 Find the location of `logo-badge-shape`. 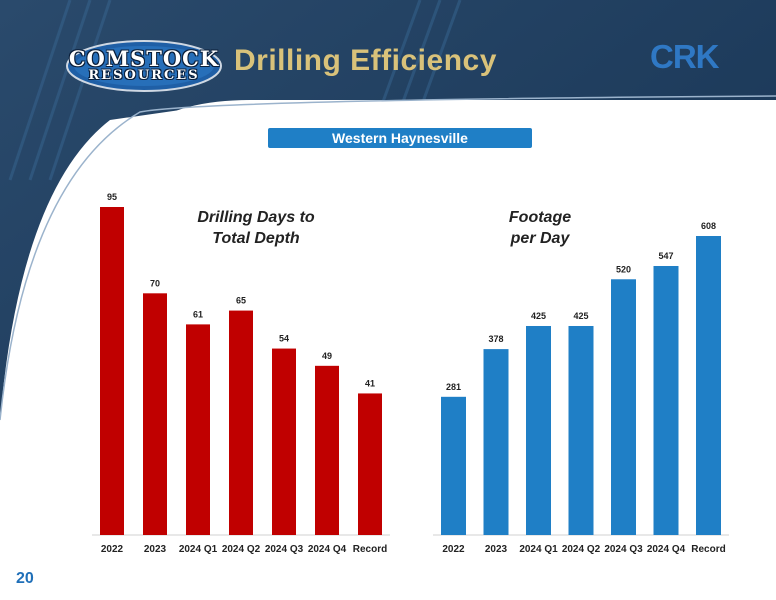

logo-badge-shape is located at coordinates (144, 66).